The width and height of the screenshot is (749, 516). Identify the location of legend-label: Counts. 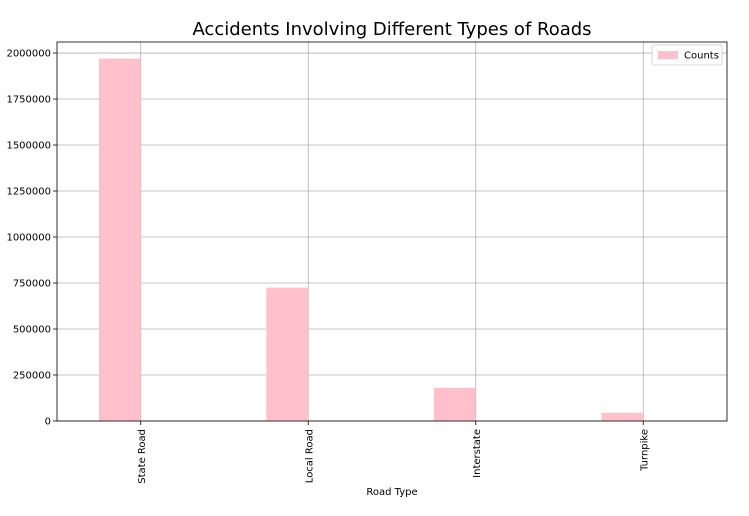
(701, 56).